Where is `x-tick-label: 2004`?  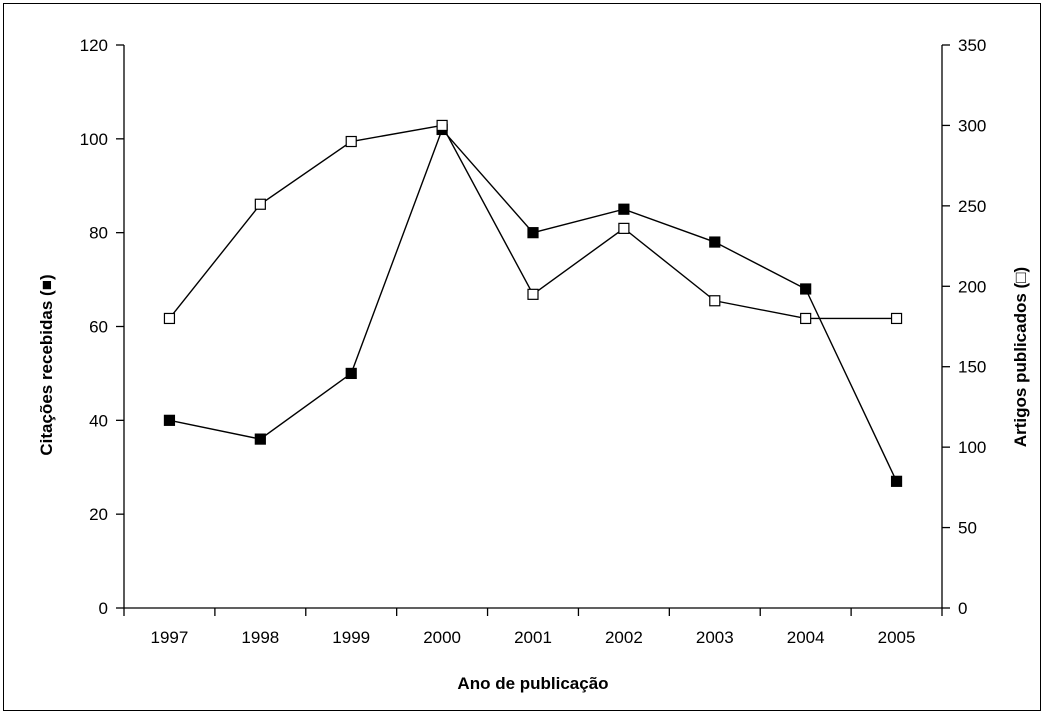
x-tick-label: 2004 is located at coordinates (806, 637).